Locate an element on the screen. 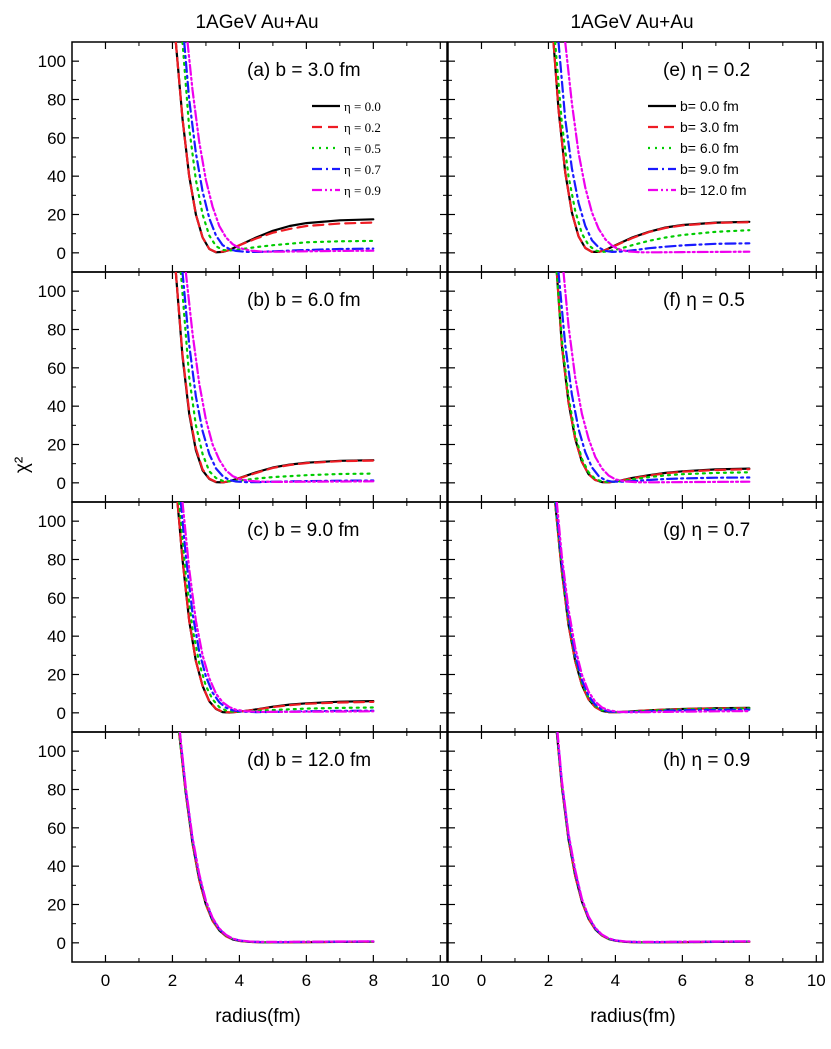 This screenshot has width=831, height=1049. legend-entry: η = 0.2 is located at coordinates (362, 127).